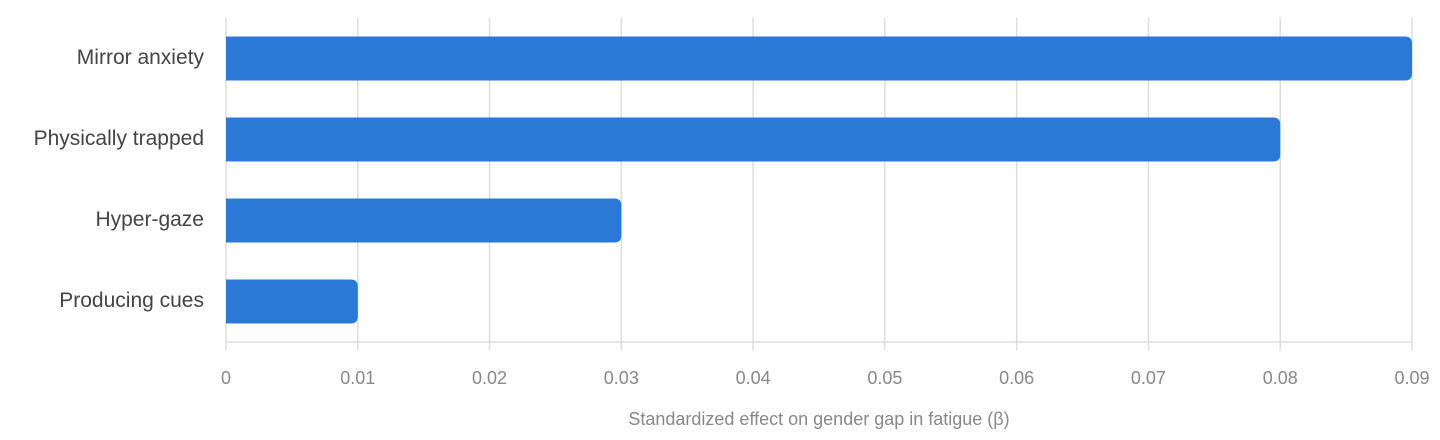 Image resolution: width=1440 pixels, height=440 pixels. Describe the element at coordinates (753, 378) in the screenshot. I see `x-tick-label: 0.04` at that location.